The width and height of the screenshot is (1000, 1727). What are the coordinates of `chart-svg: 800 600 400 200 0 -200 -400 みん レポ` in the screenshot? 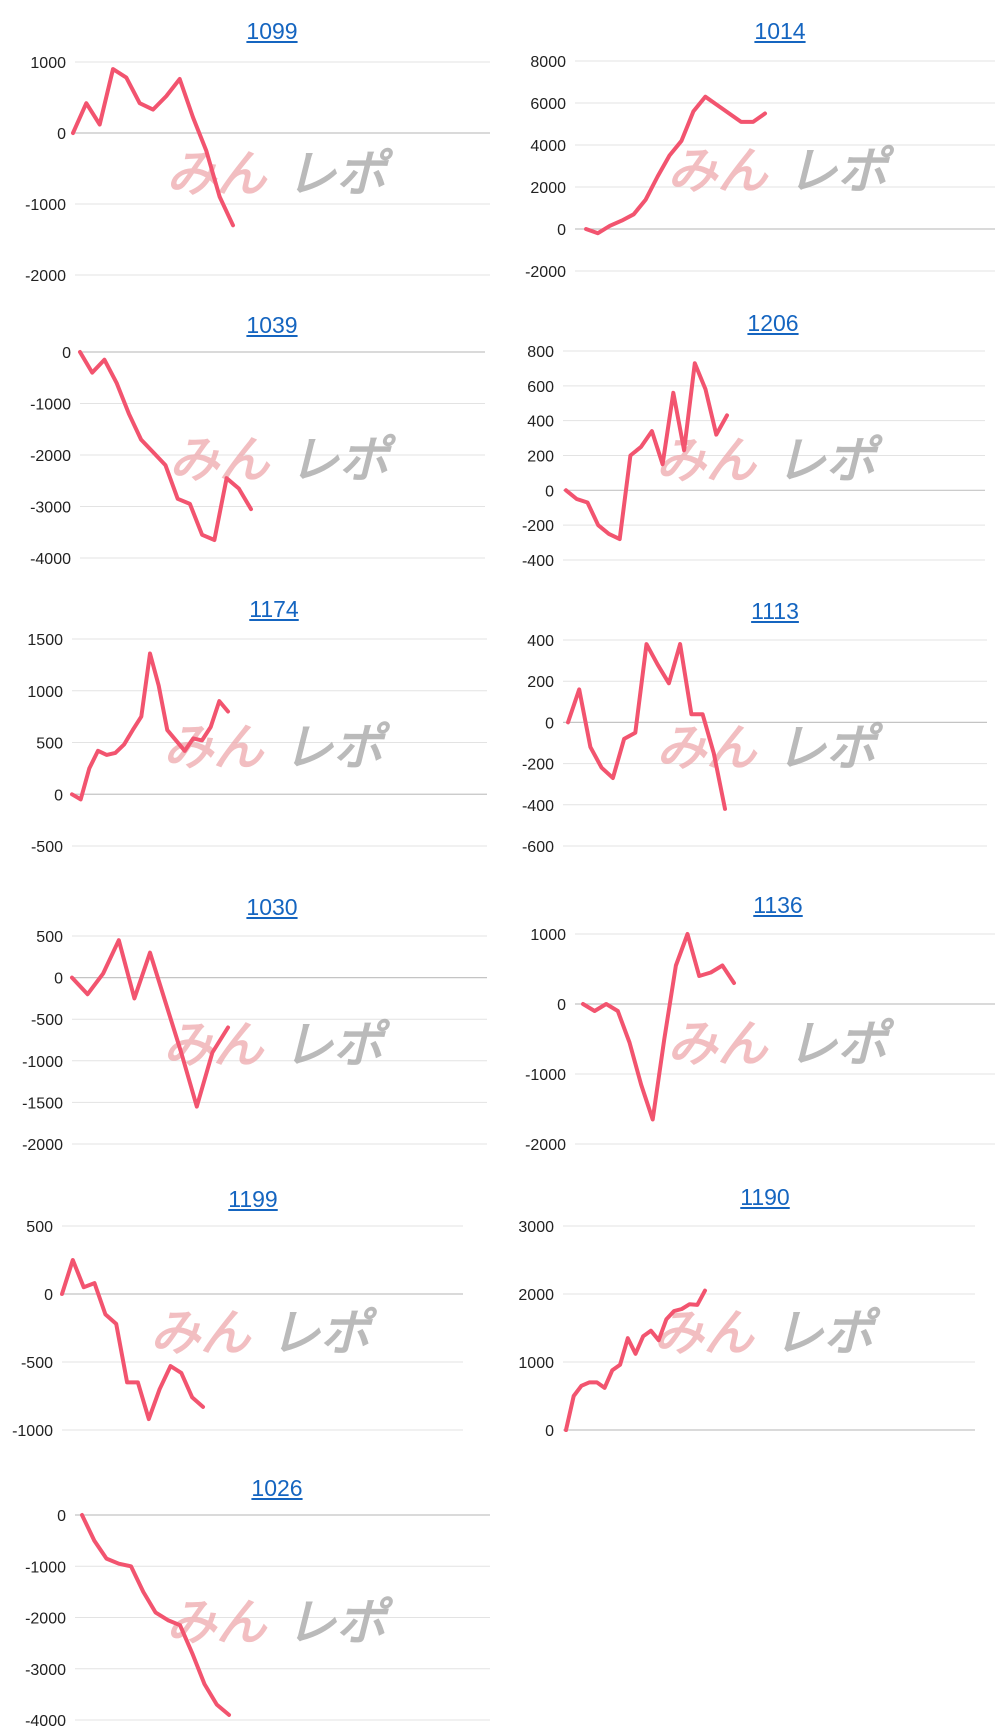 It's located at (753, 457).